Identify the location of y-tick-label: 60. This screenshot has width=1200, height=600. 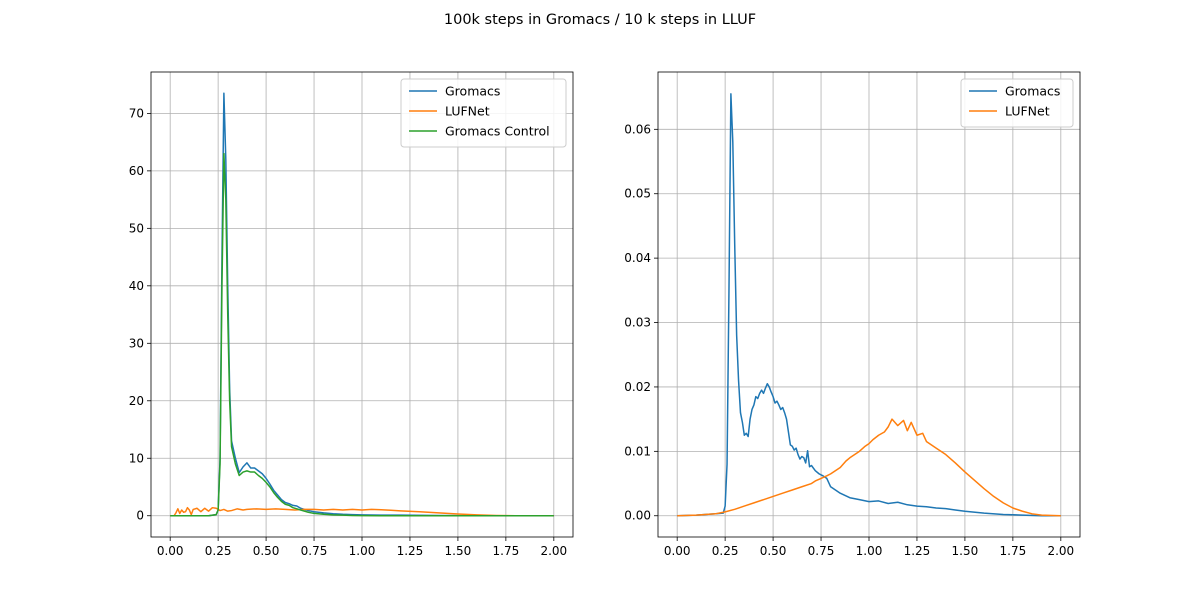
(136, 171).